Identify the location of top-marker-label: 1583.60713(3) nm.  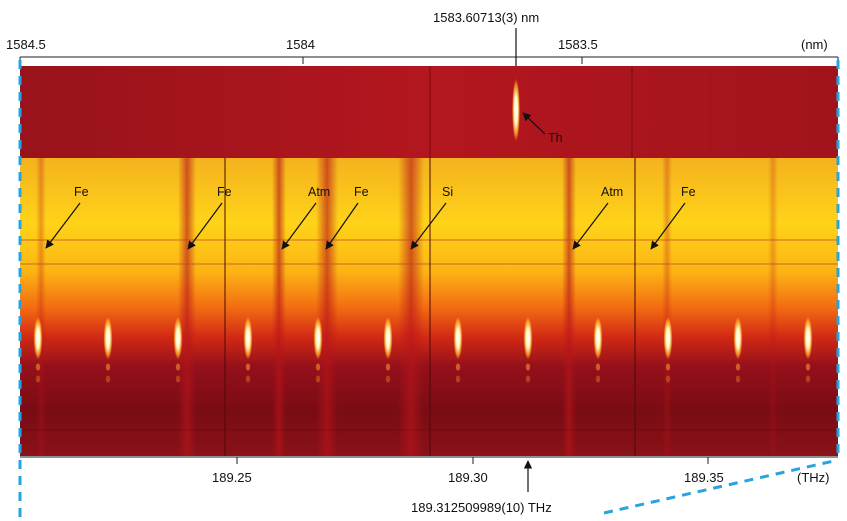
(486, 17).